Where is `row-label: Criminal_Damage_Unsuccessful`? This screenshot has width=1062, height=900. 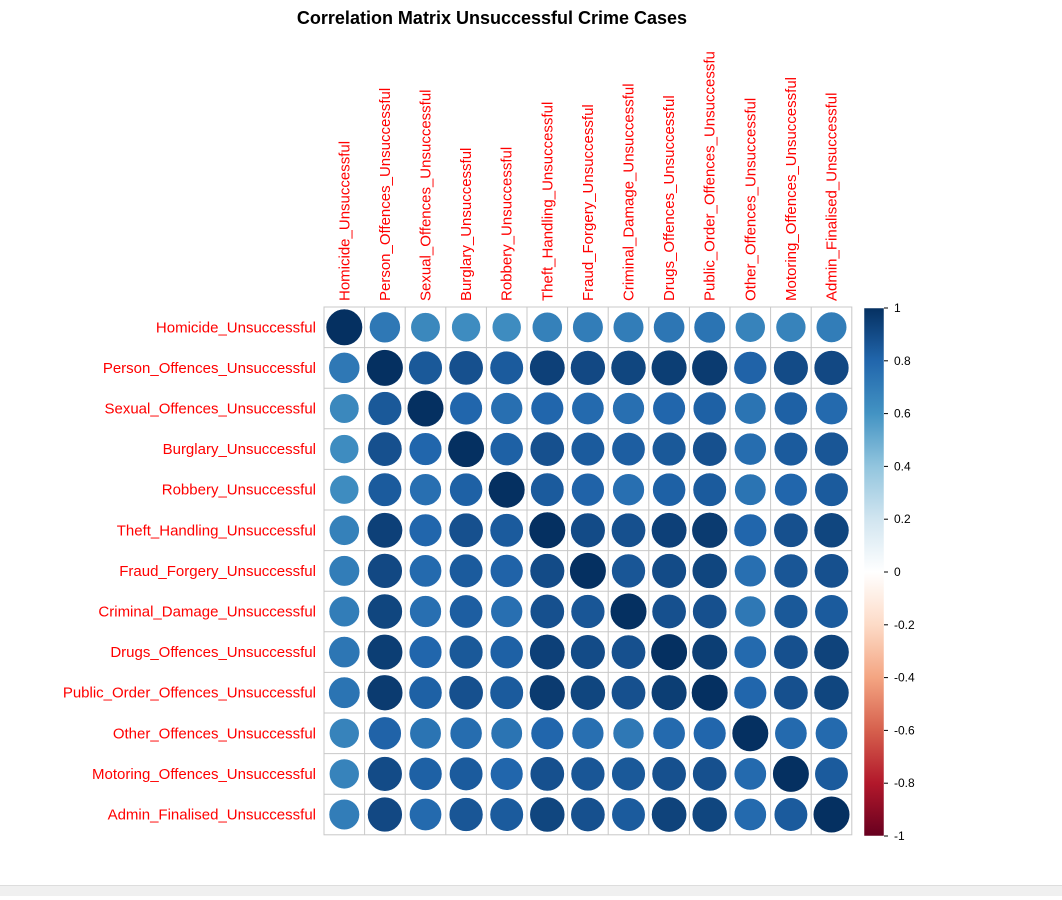
row-label: Criminal_Damage_Unsuccessful is located at coordinates (207, 612).